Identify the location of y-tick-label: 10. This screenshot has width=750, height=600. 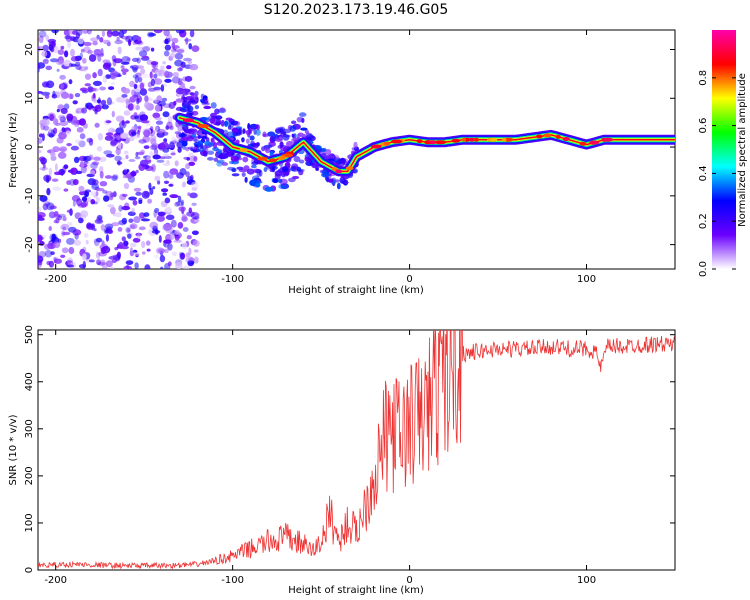
(29, 98).